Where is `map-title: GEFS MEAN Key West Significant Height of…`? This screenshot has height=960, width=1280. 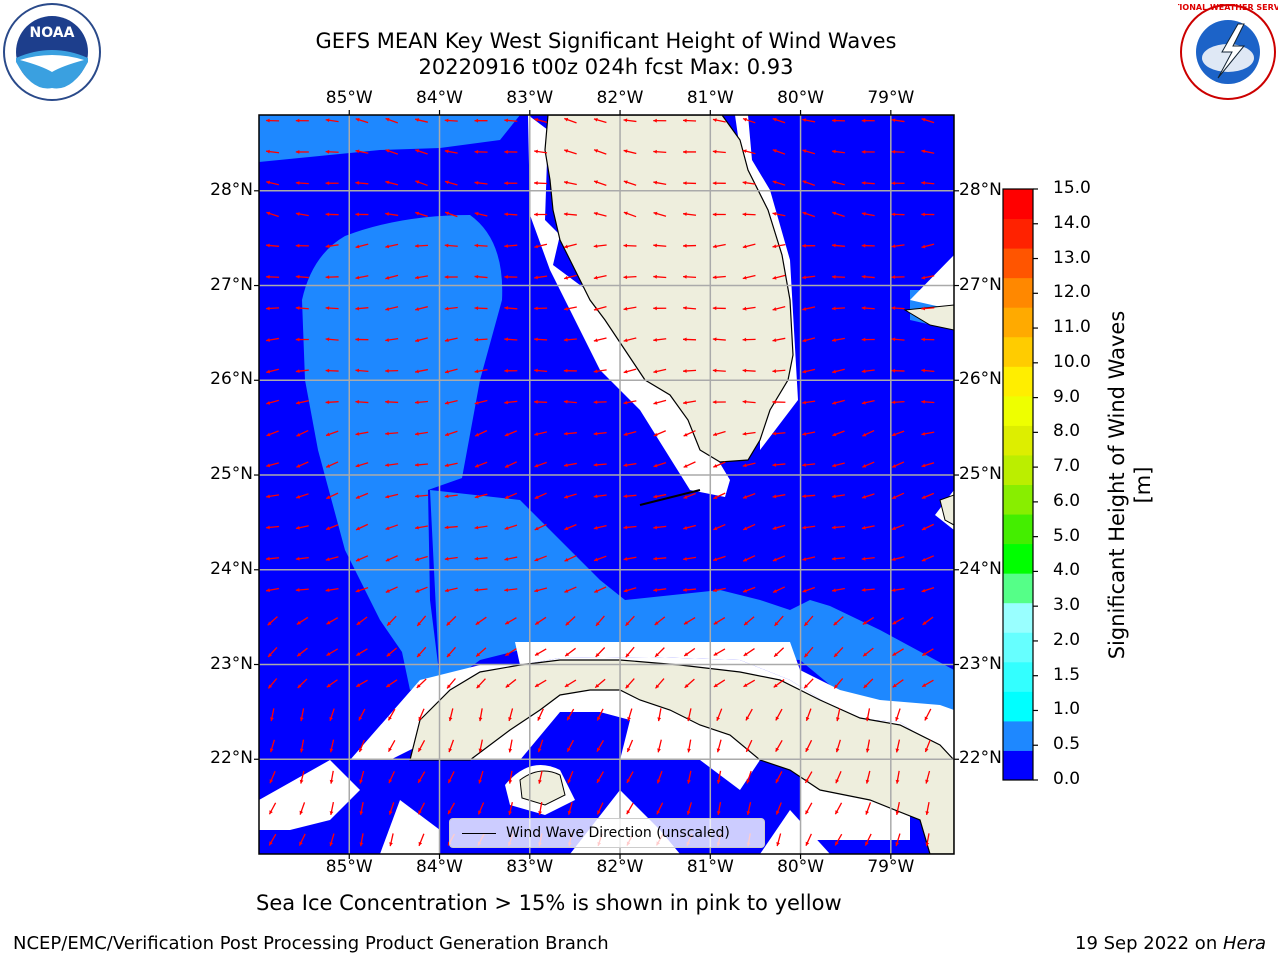
map-title: GEFS MEAN Key West Significant Height of… is located at coordinates (606, 41).